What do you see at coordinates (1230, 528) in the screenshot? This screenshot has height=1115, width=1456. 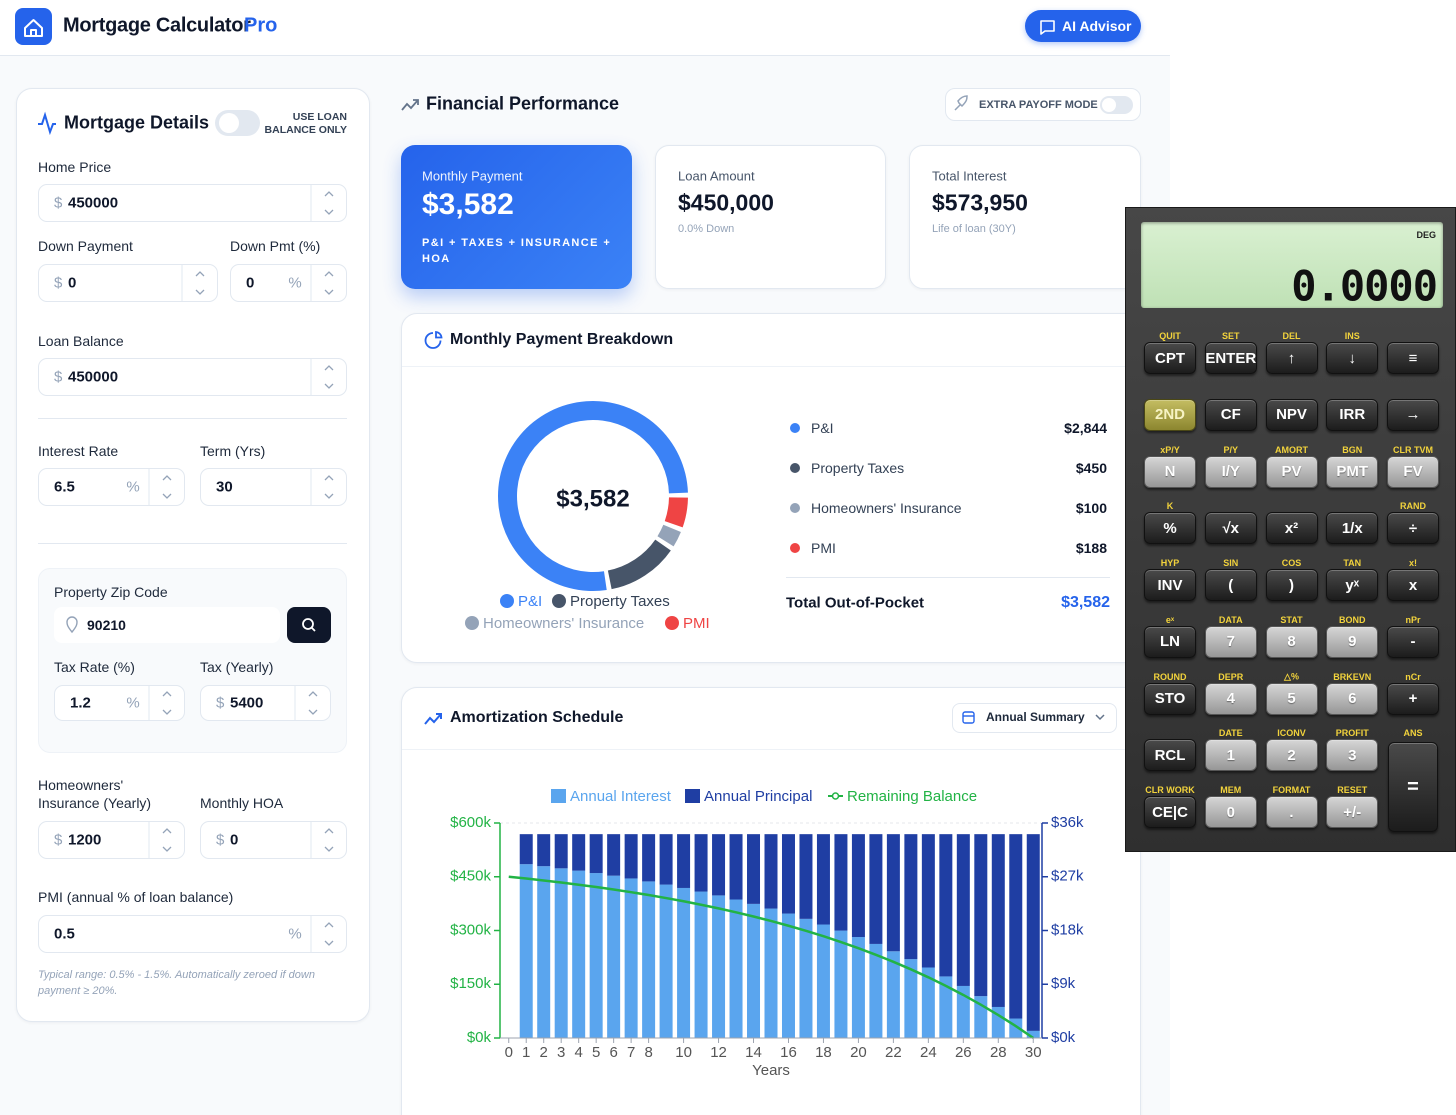 I see `calc-key: √x` at bounding box center [1230, 528].